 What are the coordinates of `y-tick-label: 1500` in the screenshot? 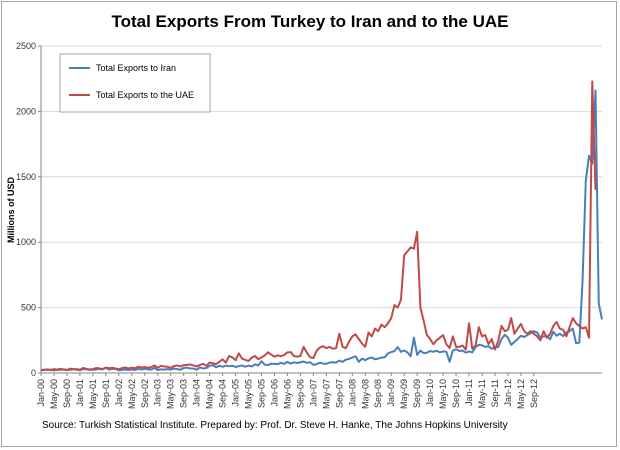 It's located at (26, 177).